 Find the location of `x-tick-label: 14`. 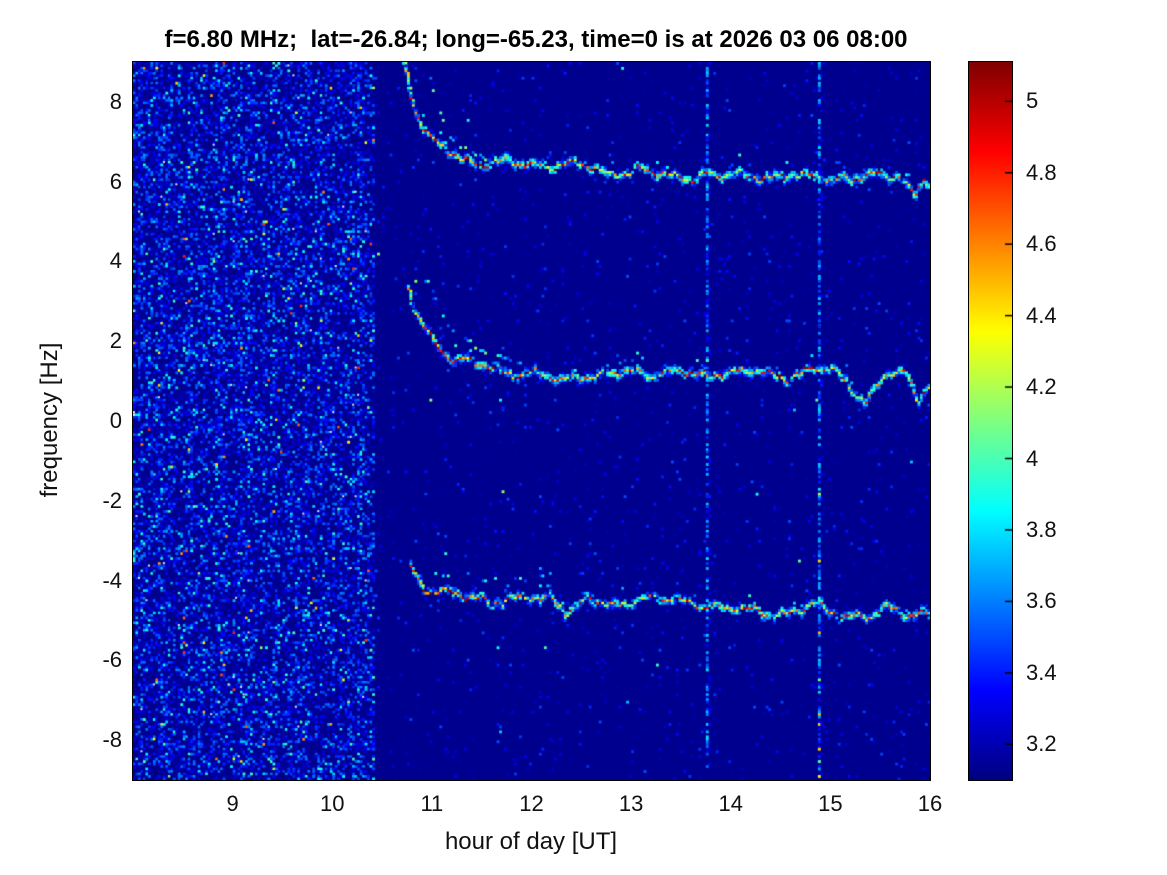

x-tick-label: 14 is located at coordinates (730, 803).